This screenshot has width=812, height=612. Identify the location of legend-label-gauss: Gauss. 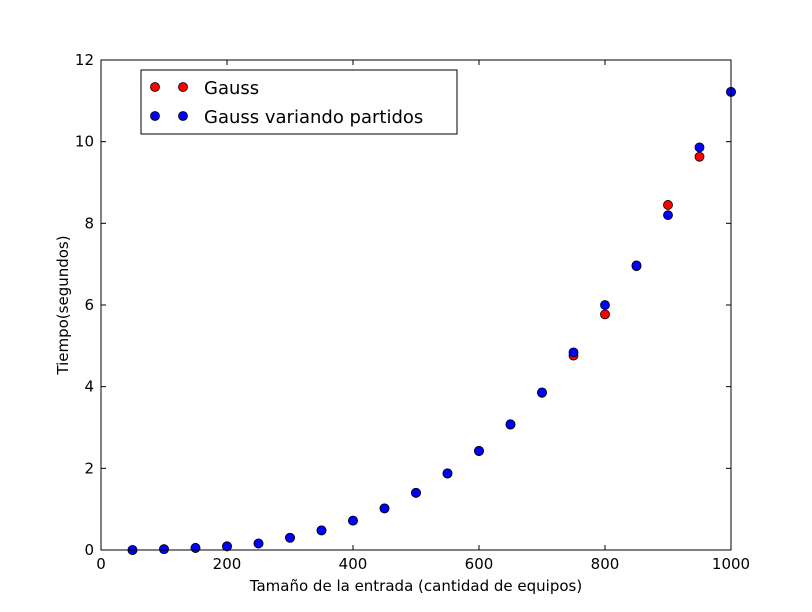
(231, 88).